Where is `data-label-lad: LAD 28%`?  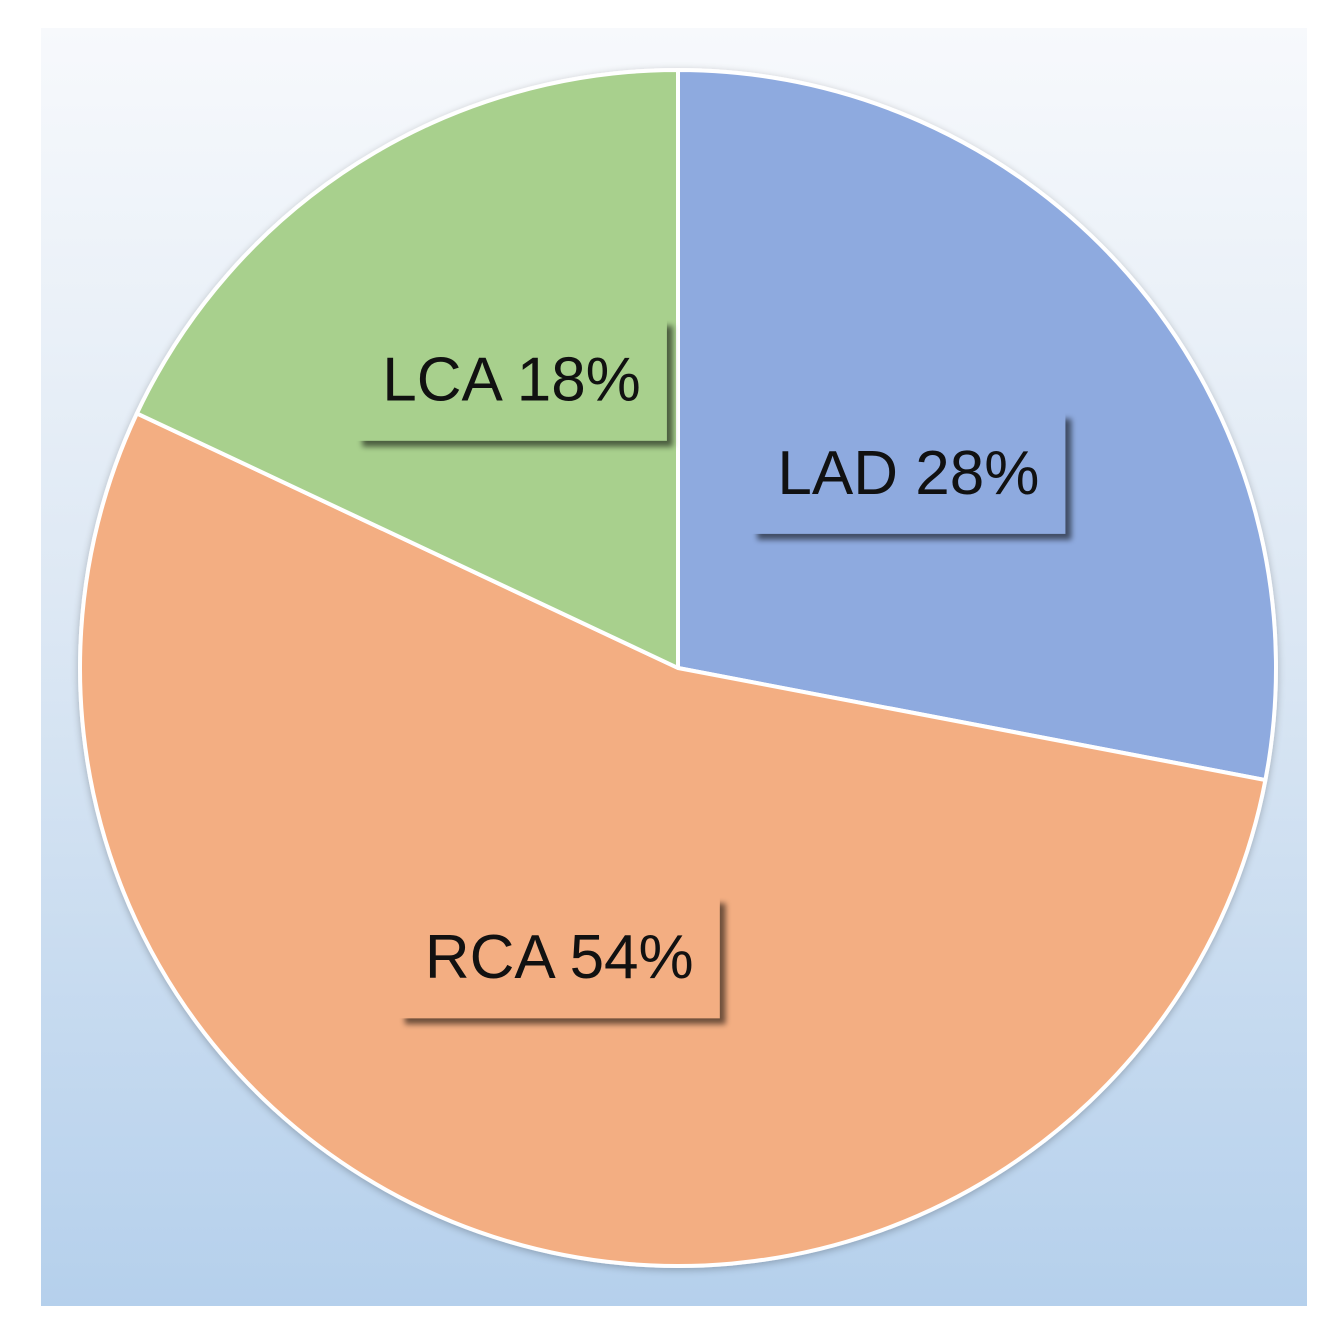 data-label-lad: LAD 28% is located at coordinates (908, 473).